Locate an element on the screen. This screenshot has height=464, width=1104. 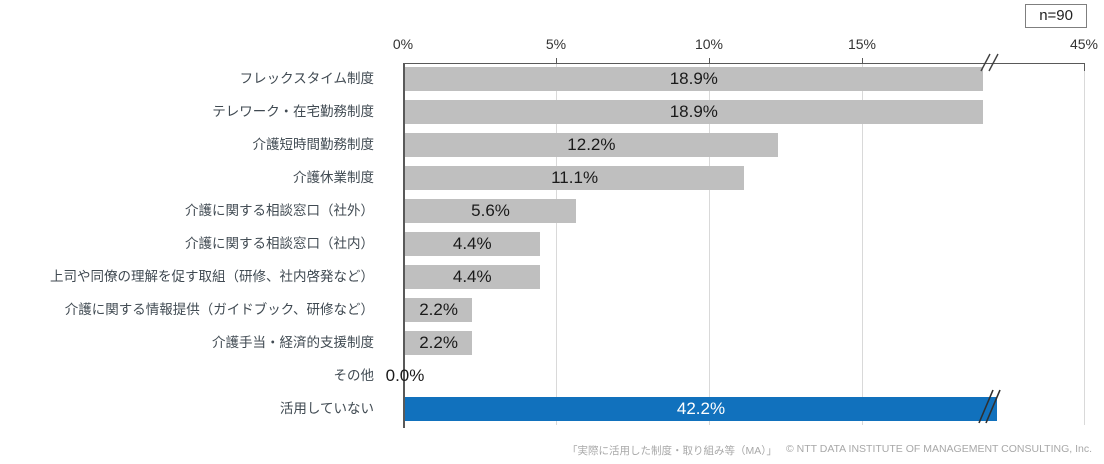
category-label: テレワーク・在宅勤務制度 is located at coordinates (293, 111).